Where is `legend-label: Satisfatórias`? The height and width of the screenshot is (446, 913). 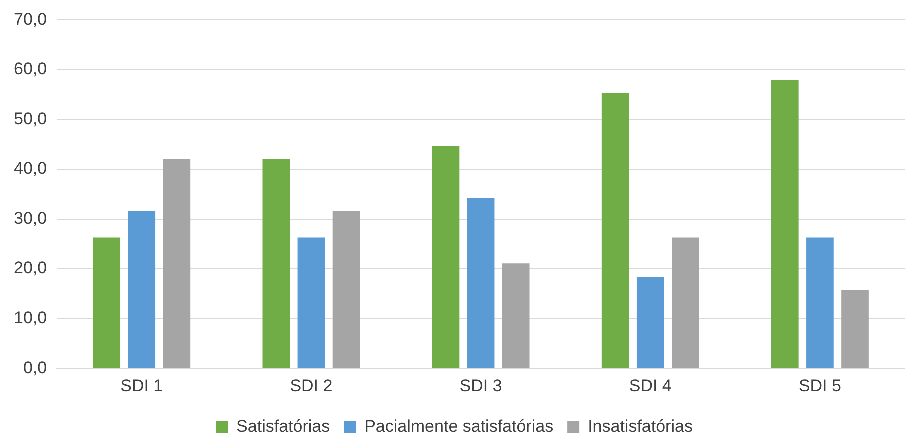
legend-label: Satisfatórias is located at coordinates (283, 426).